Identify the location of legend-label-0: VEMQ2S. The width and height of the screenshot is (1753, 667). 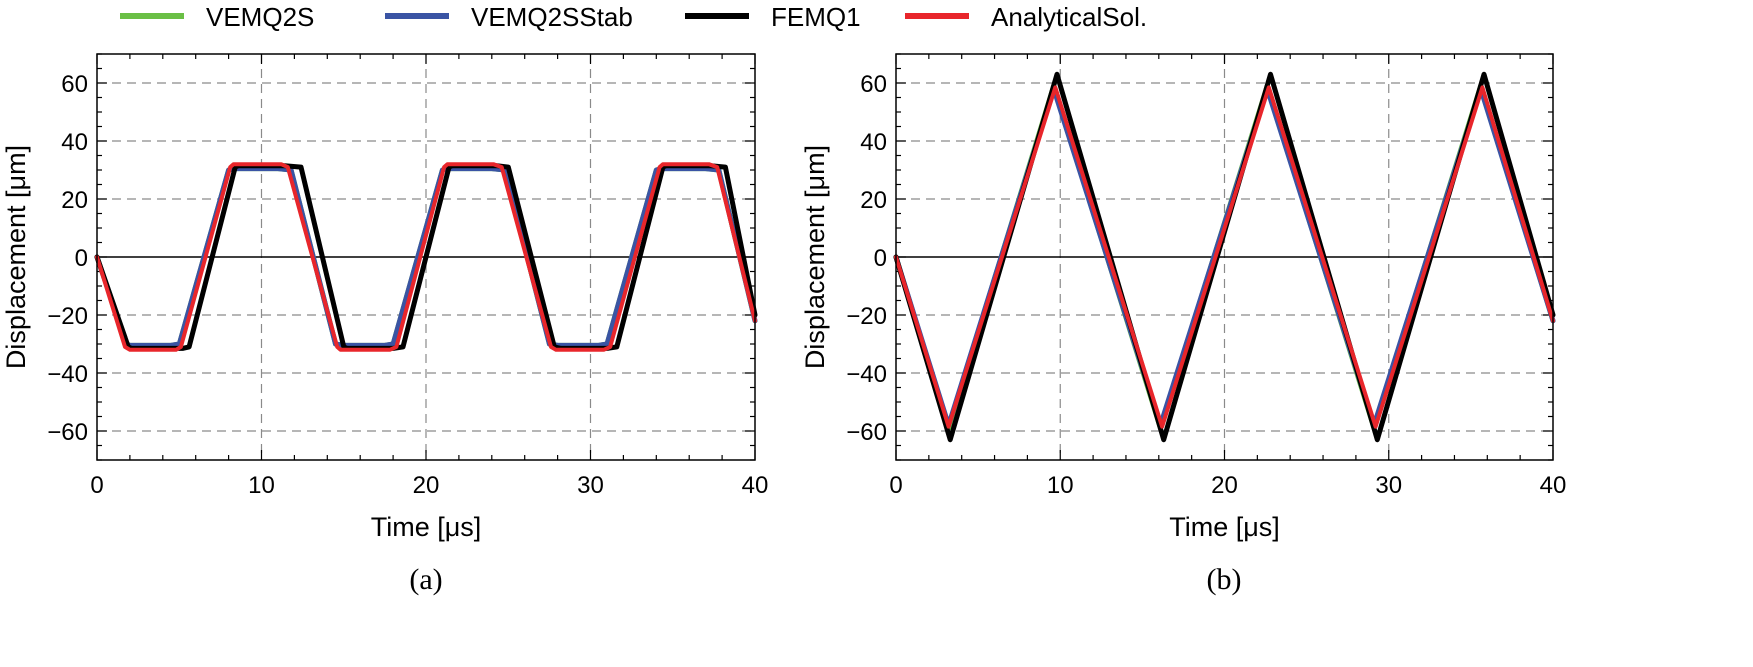
(260, 17).